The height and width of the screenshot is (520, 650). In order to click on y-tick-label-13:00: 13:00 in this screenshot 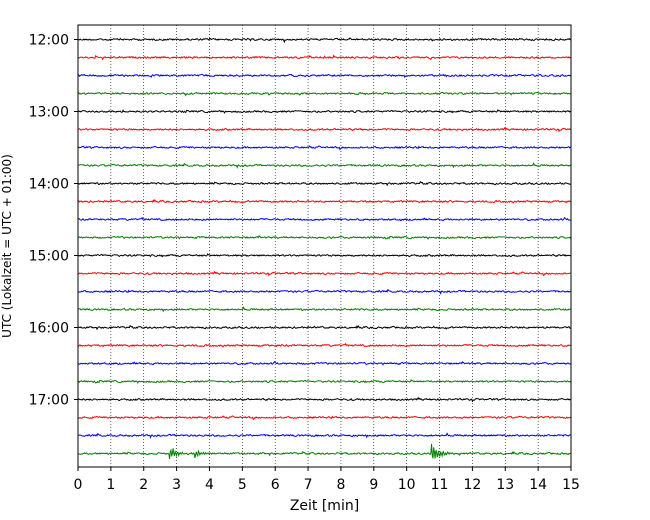, I will do `click(49, 113)`.